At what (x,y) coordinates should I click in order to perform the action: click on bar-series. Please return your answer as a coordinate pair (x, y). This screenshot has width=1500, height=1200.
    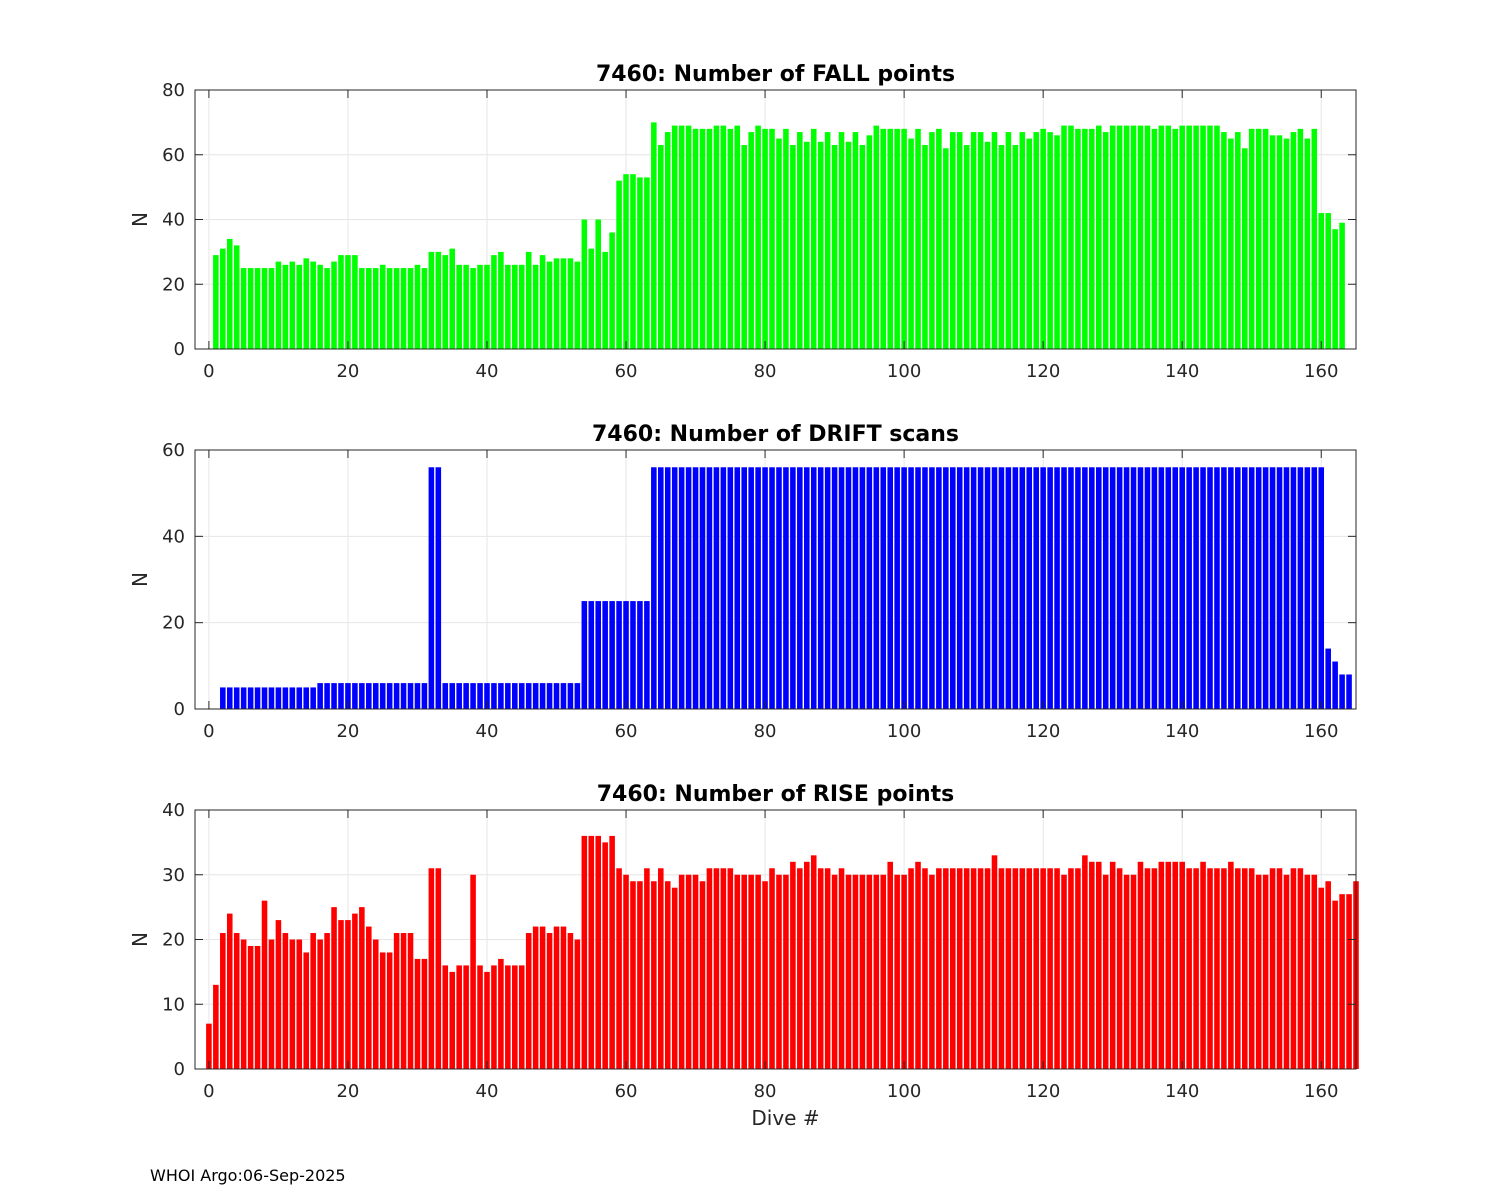
    Looking at the image, I should click on (779, 236).